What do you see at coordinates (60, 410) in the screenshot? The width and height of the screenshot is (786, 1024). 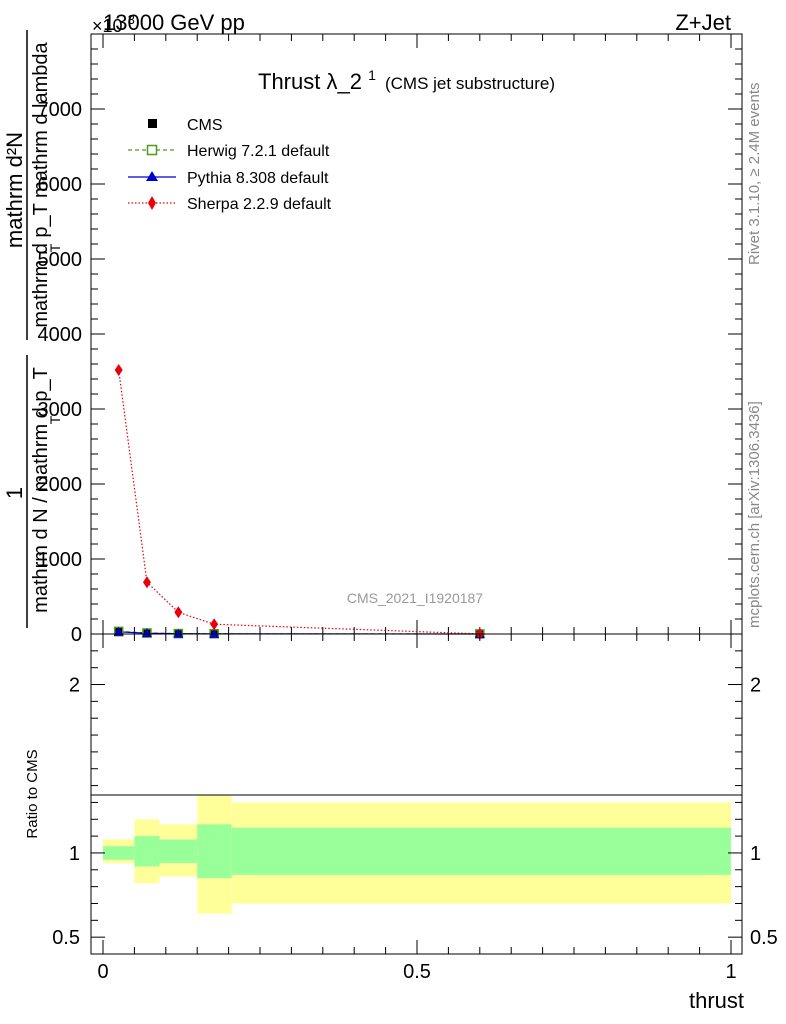 I see `main-y-tick-label: 3000` at bounding box center [60, 410].